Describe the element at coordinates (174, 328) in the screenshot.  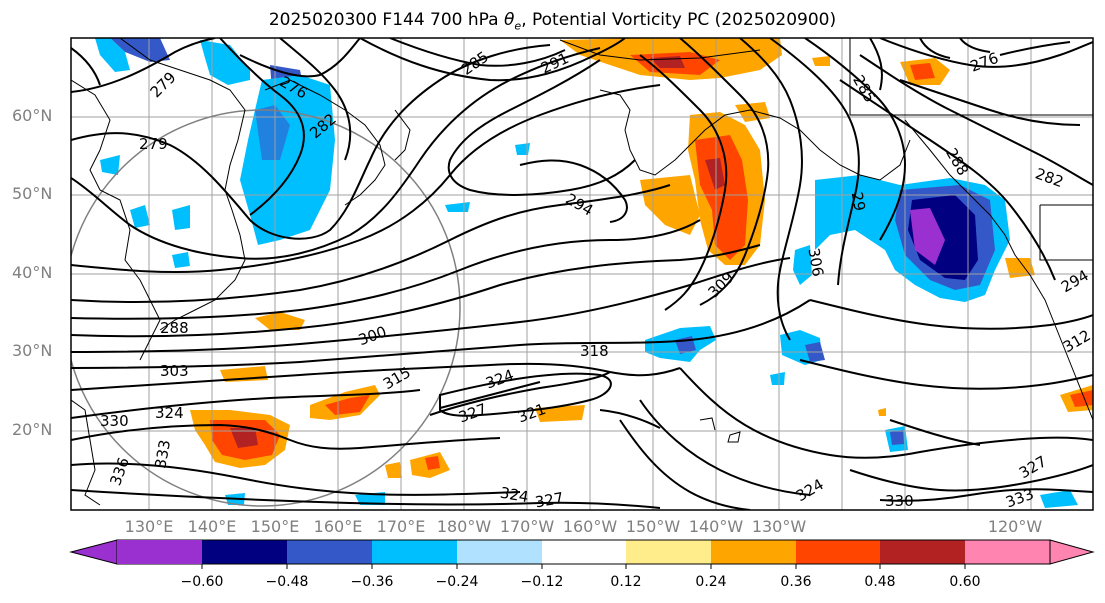
I see `contour-label: 288` at that location.